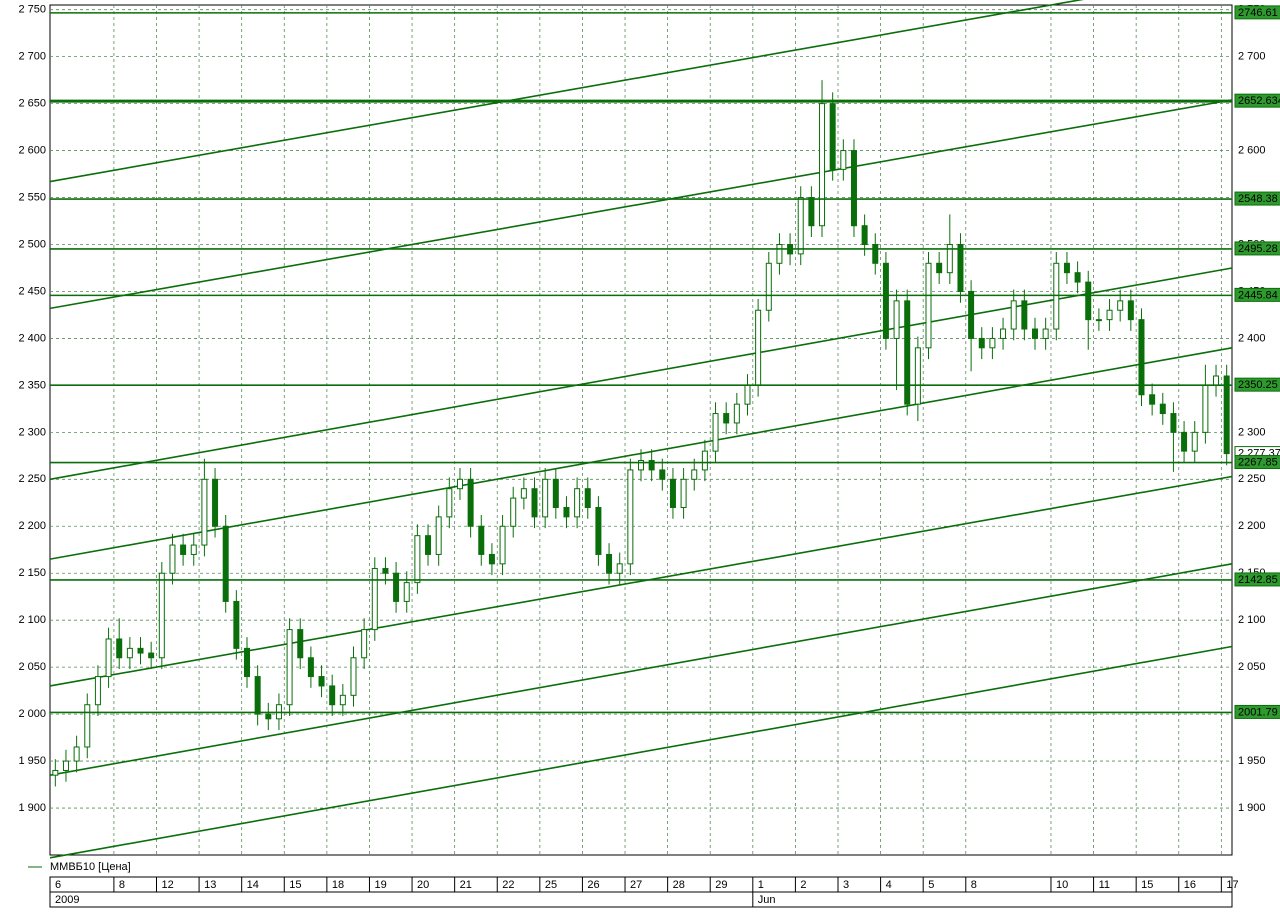 The width and height of the screenshot is (1280, 913). Describe the element at coordinates (1190, 885) in the screenshot. I see `x-tick-label: 16` at that location.